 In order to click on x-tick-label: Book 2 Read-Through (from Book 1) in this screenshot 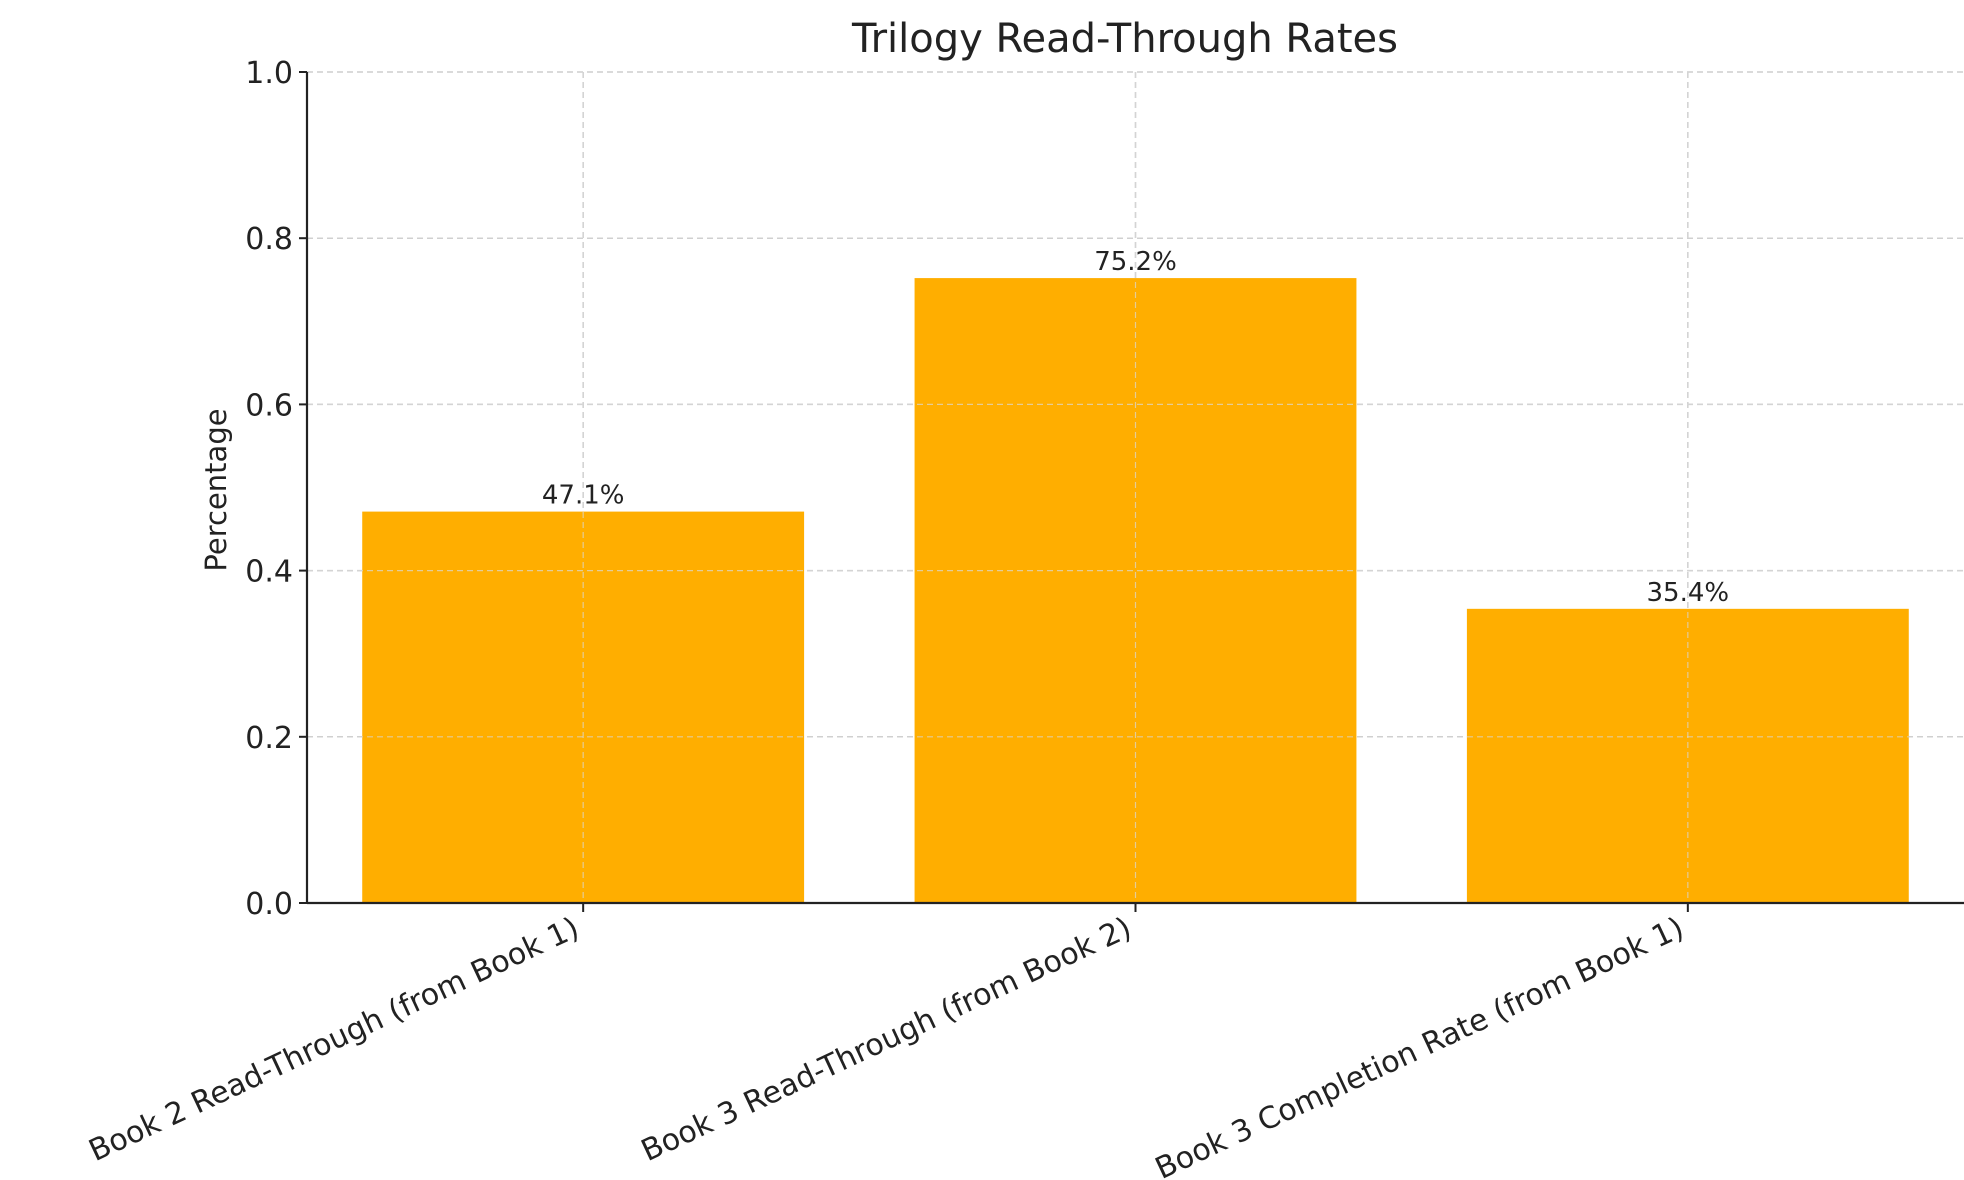, I will do `click(334, 1040)`.